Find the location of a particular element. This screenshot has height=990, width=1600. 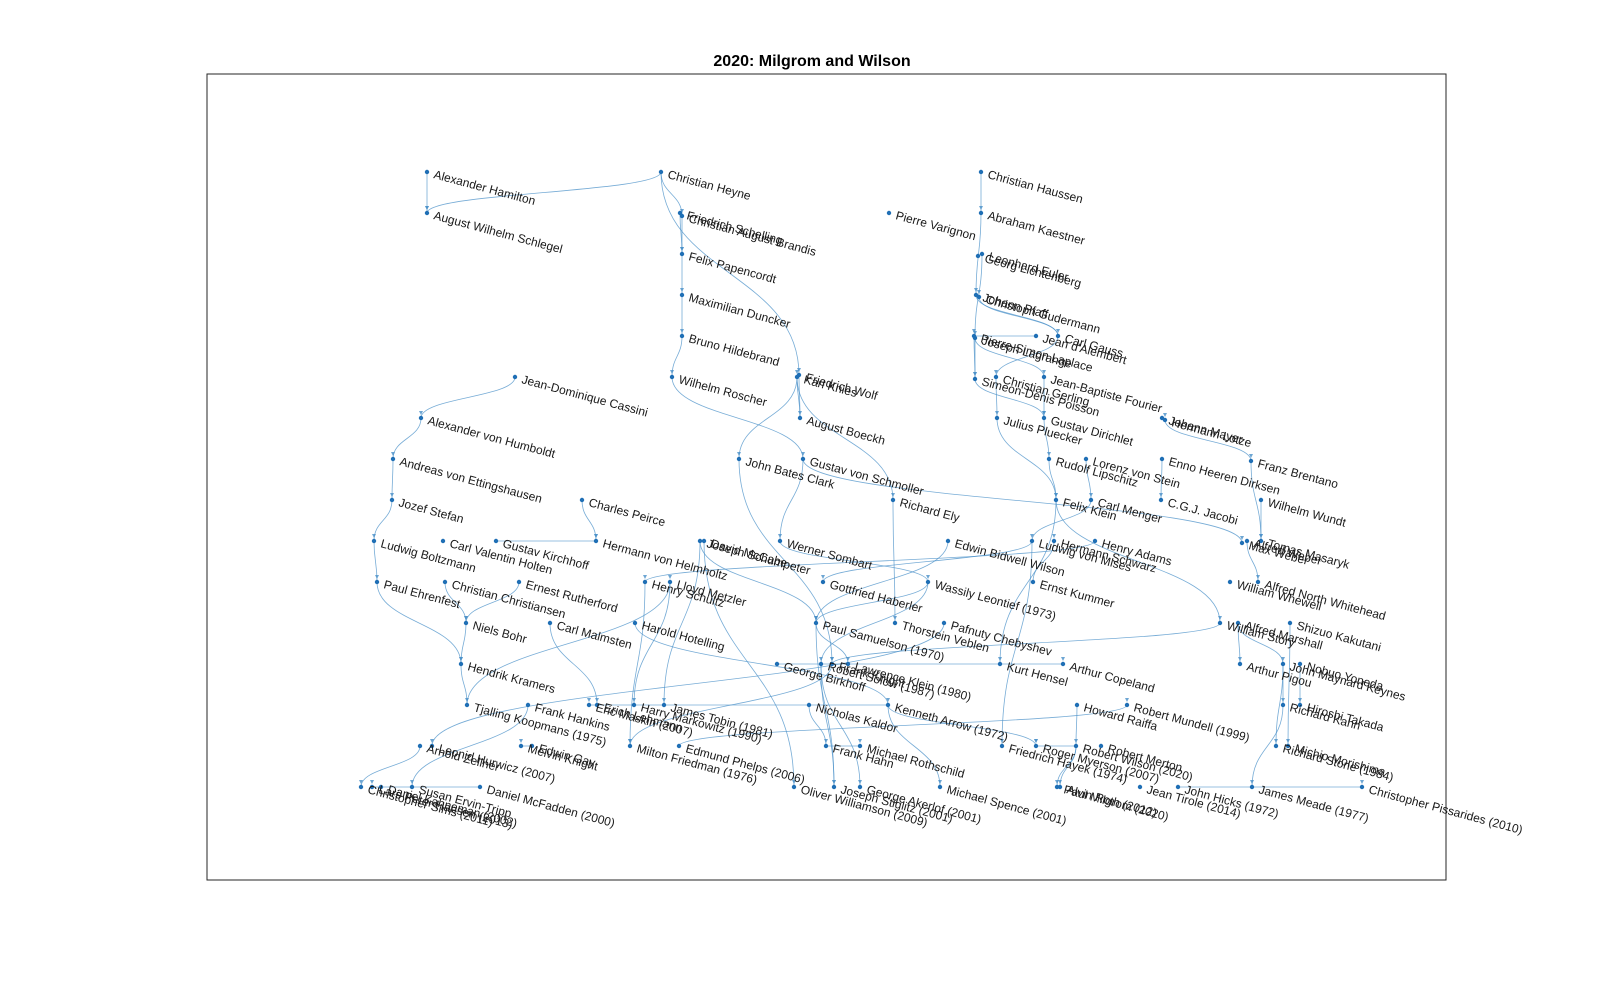

node-nicholas-kaldor is located at coordinates (809, 705).